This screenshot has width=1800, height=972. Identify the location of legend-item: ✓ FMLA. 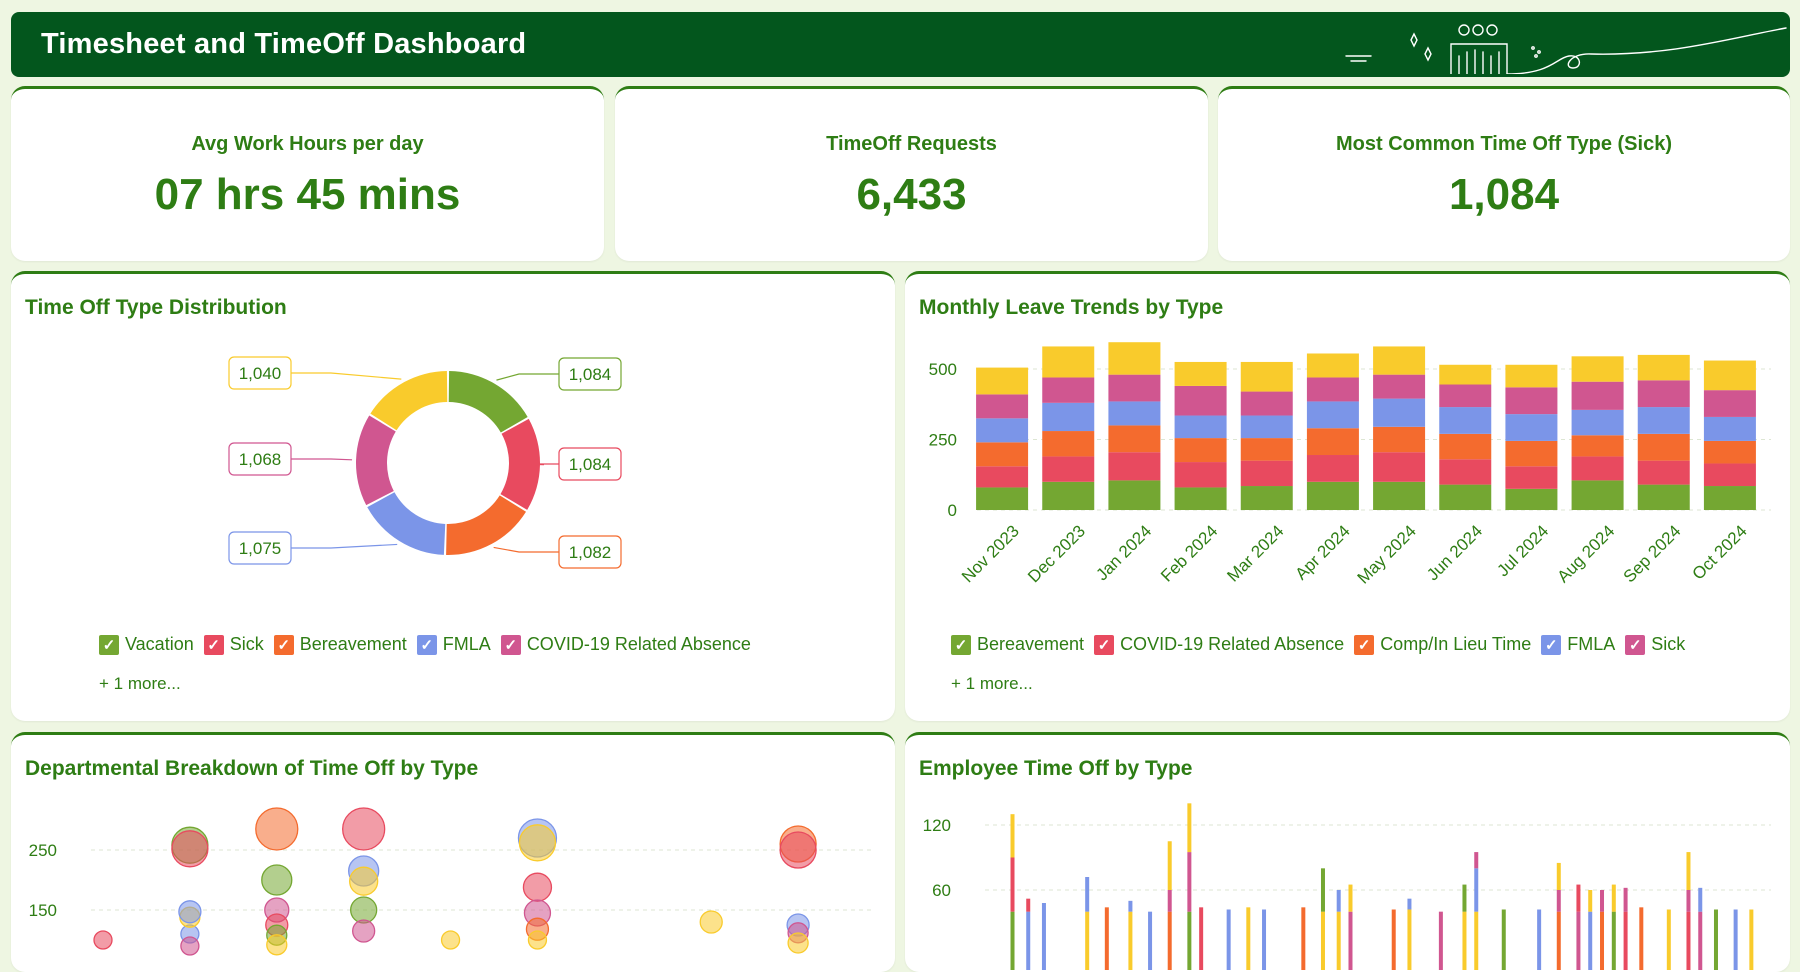
(1578, 644).